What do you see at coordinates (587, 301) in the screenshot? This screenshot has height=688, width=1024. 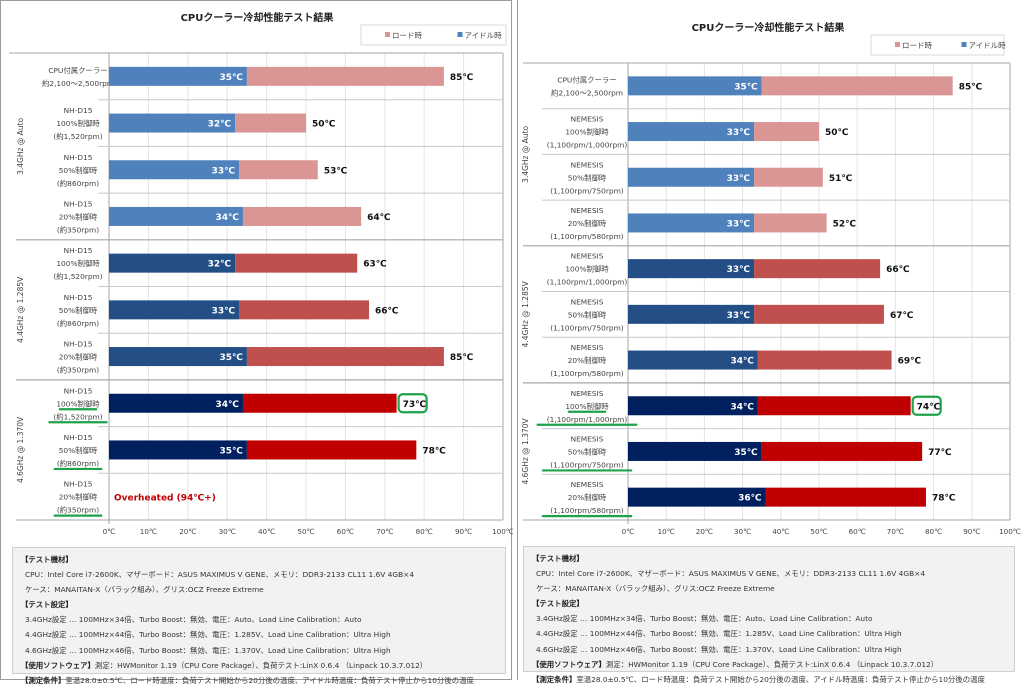 I see `category-label: NEMESIS` at bounding box center [587, 301].